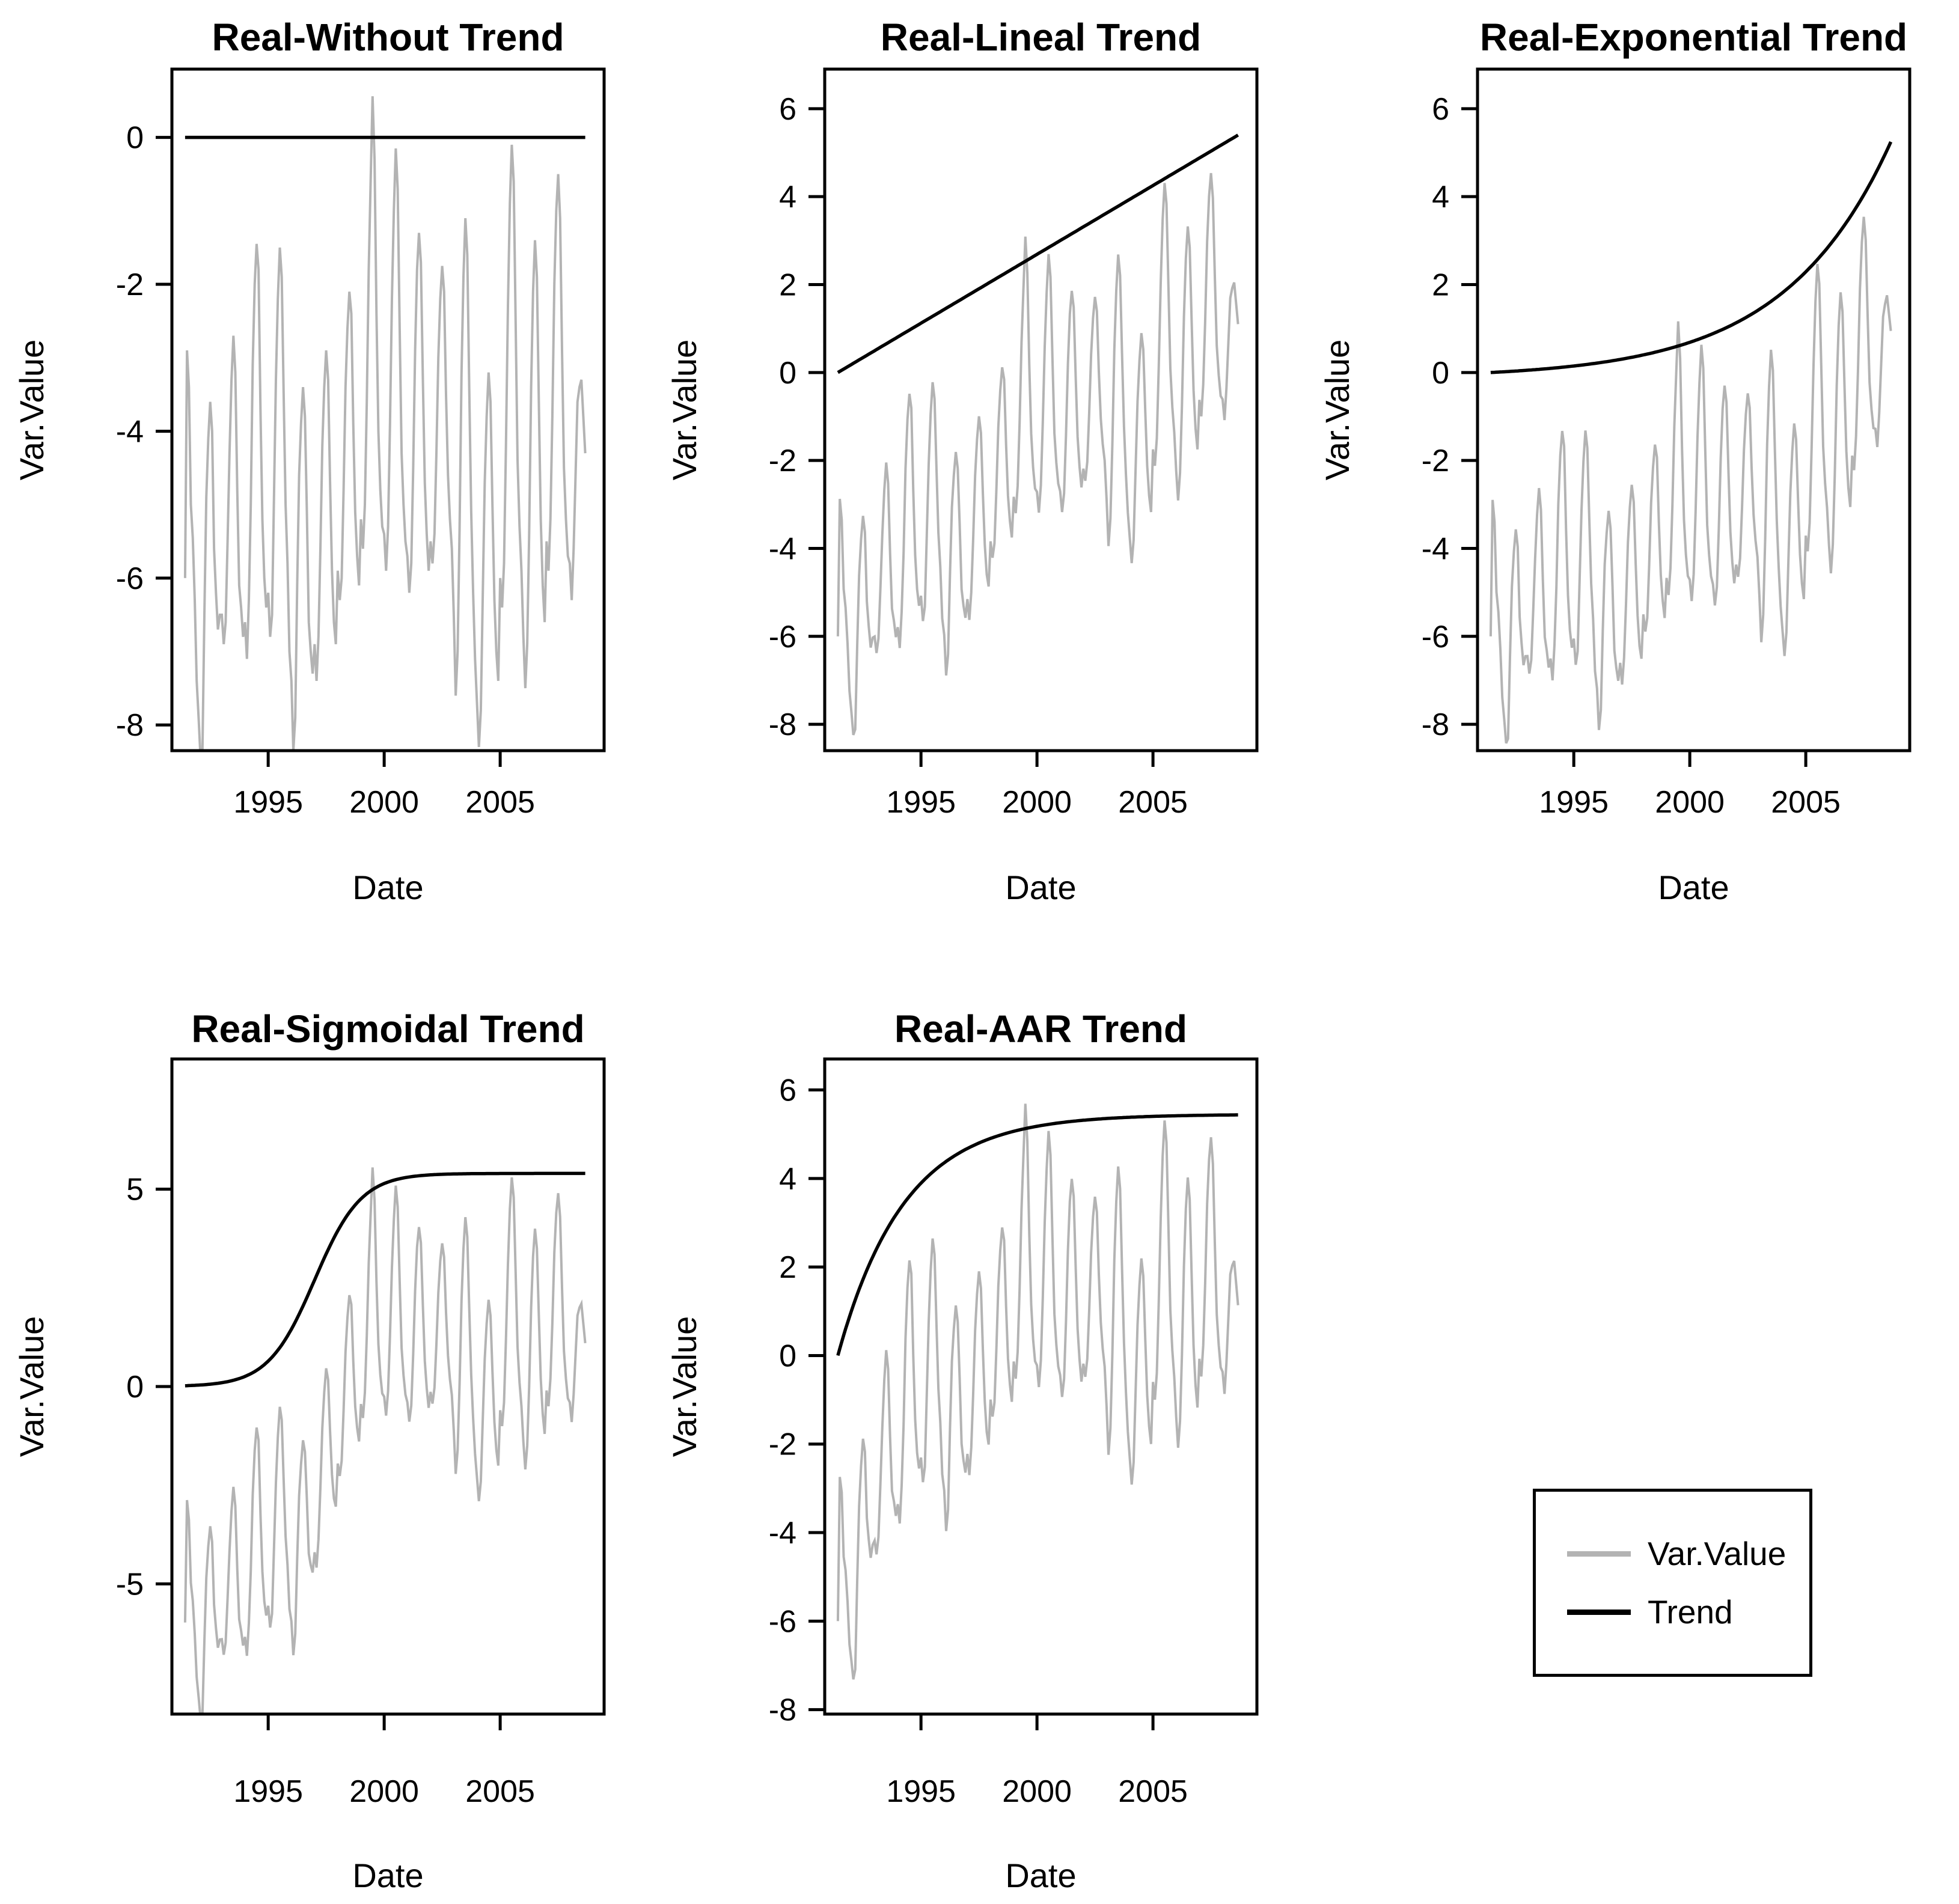 The width and height of the screenshot is (1959, 1904). What do you see at coordinates (1040, 1029) in the screenshot?
I see `chart-title-aar: Real-AAR Trend` at bounding box center [1040, 1029].